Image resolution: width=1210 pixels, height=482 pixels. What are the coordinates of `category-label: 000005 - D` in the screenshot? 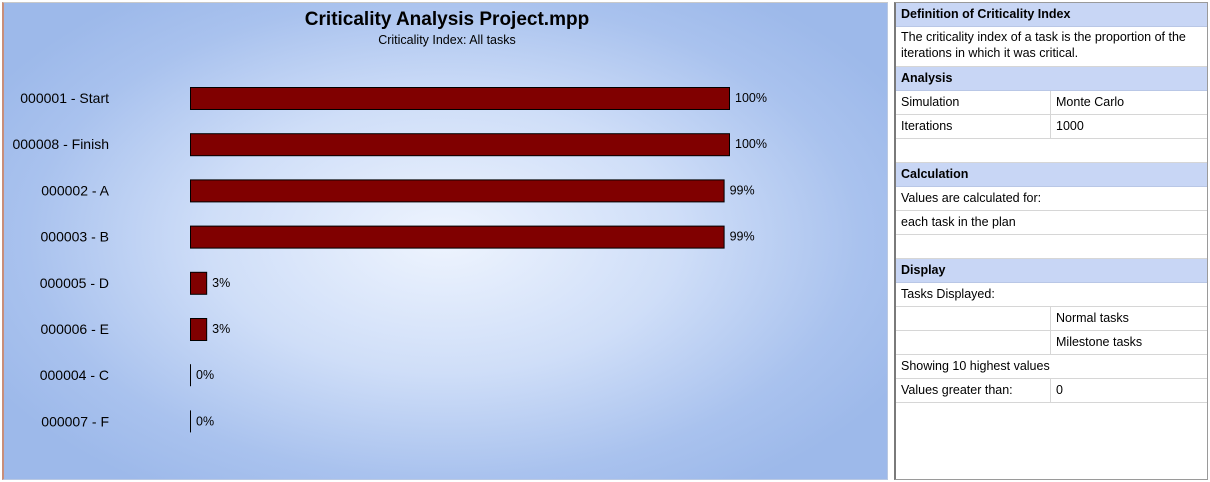 It's located at (74, 283).